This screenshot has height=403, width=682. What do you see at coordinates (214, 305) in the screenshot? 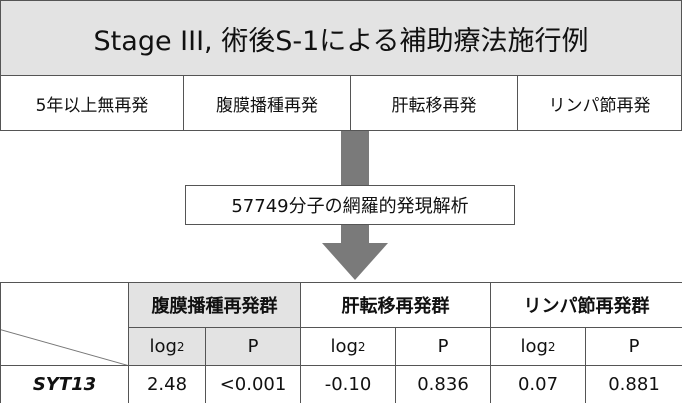
I see `group-header: 腹膜播種再発群` at bounding box center [214, 305].